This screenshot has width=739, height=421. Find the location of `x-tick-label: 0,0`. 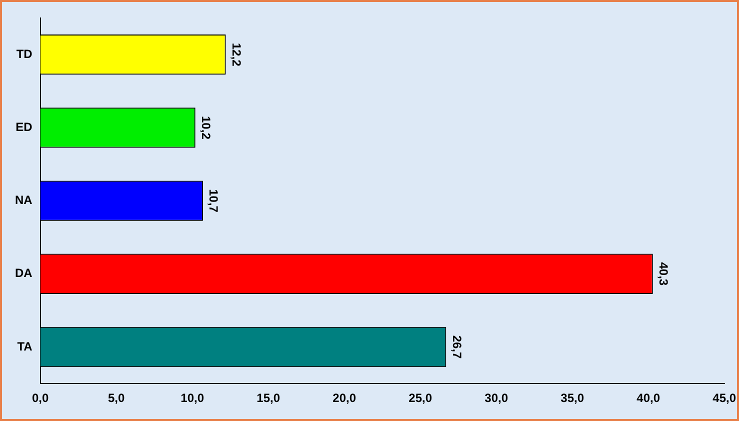

x-tick-label: 0,0 is located at coordinates (40, 398).